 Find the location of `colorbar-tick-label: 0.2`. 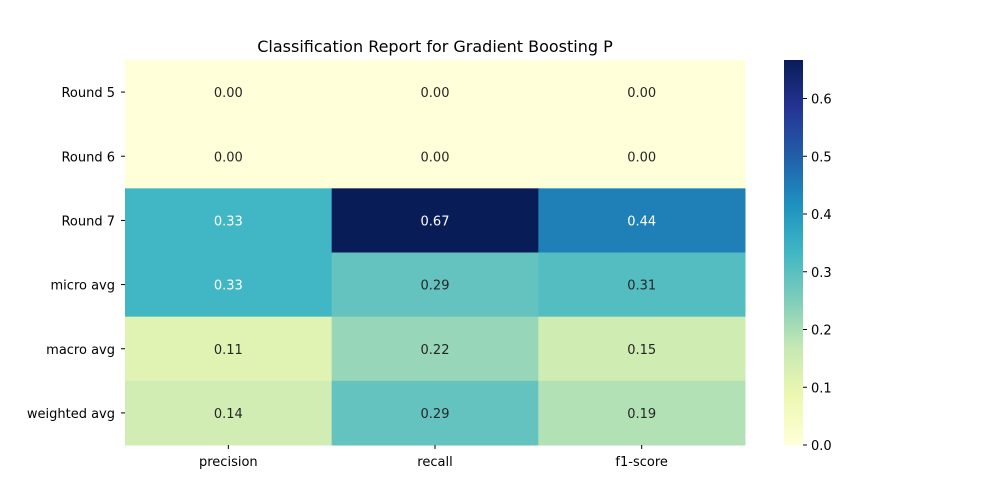

colorbar-tick-label: 0.2 is located at coordinates (821, 331).